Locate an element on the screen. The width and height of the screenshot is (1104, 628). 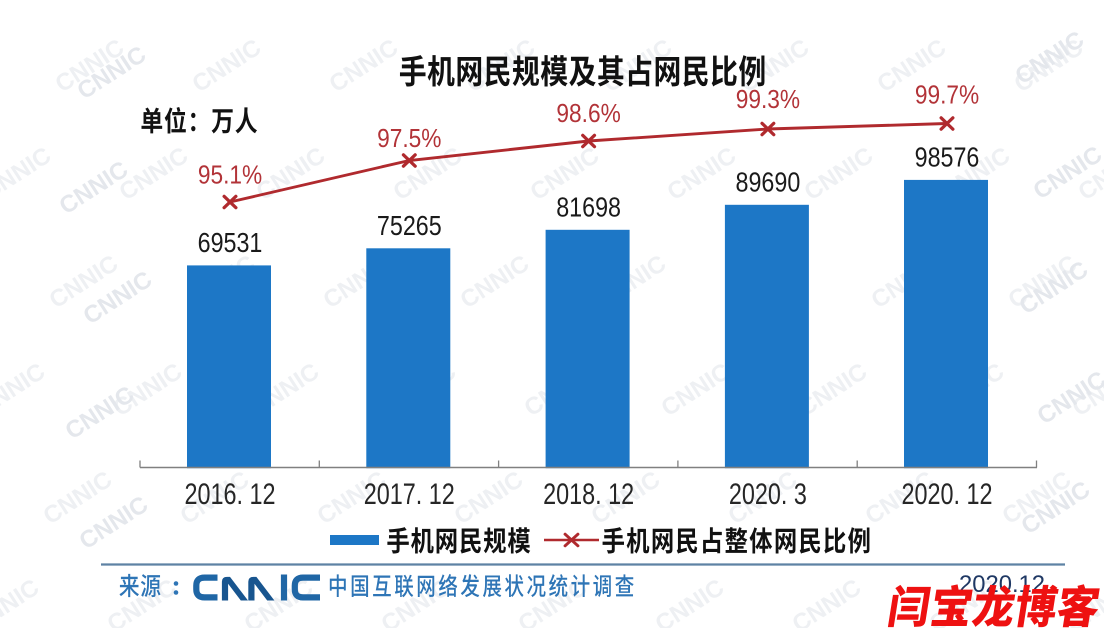
svg-text: 2016. 12 is located at coordinates (229, 493).